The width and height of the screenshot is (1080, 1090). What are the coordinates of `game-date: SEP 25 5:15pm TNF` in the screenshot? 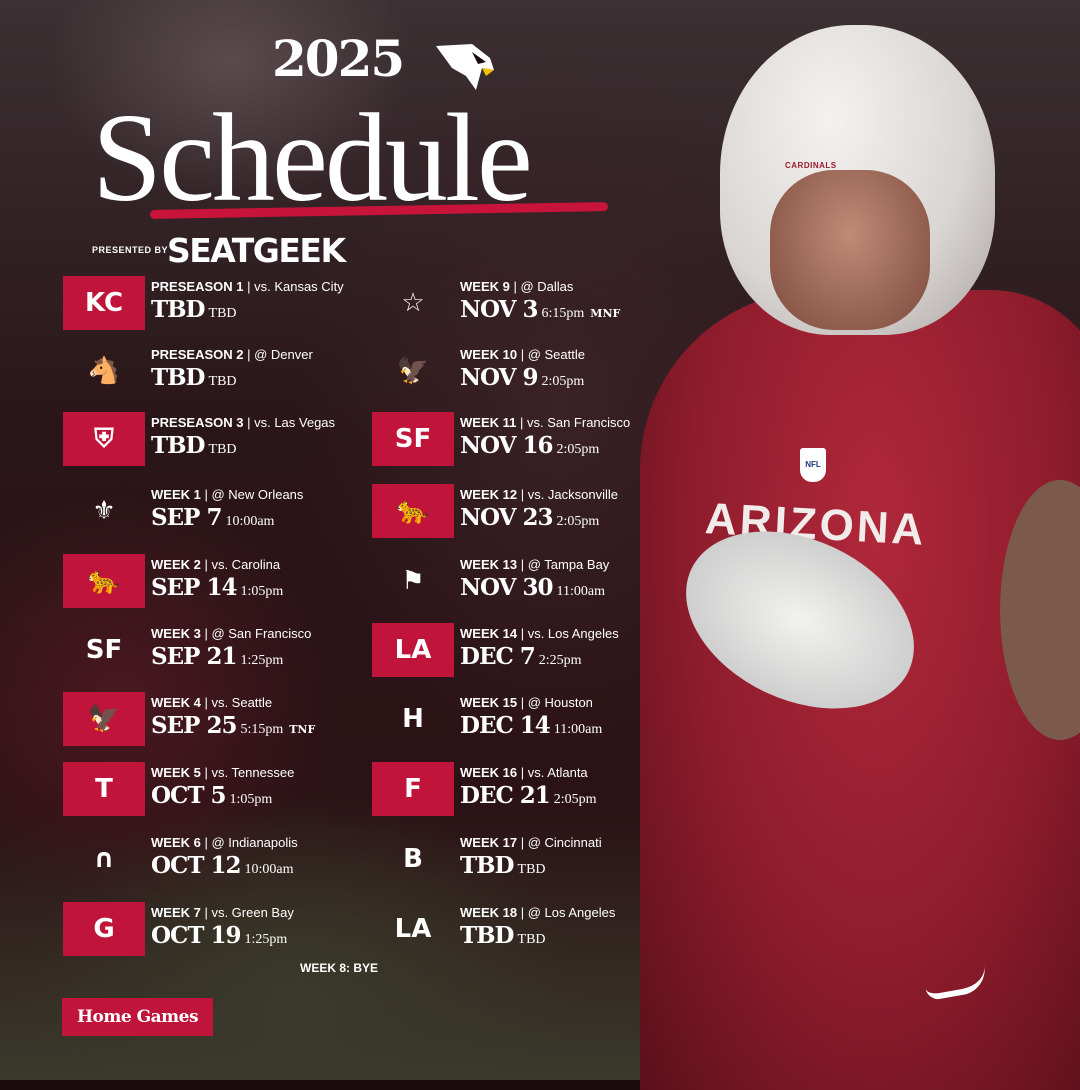 It's located at (233, 725).